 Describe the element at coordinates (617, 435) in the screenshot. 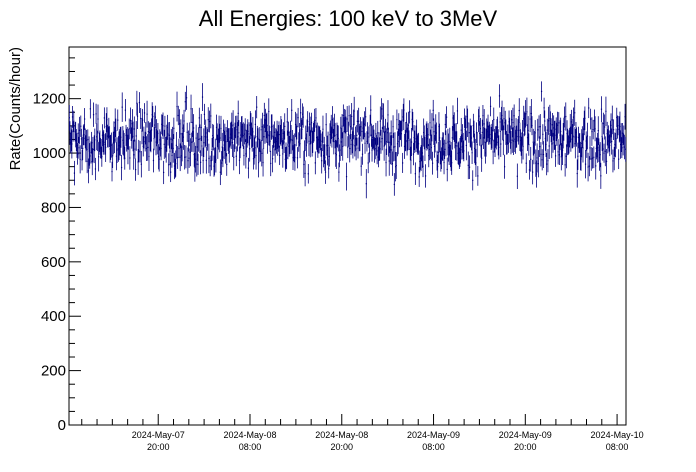

I see `x-tick-date-label: 2024-May-10` at that location.